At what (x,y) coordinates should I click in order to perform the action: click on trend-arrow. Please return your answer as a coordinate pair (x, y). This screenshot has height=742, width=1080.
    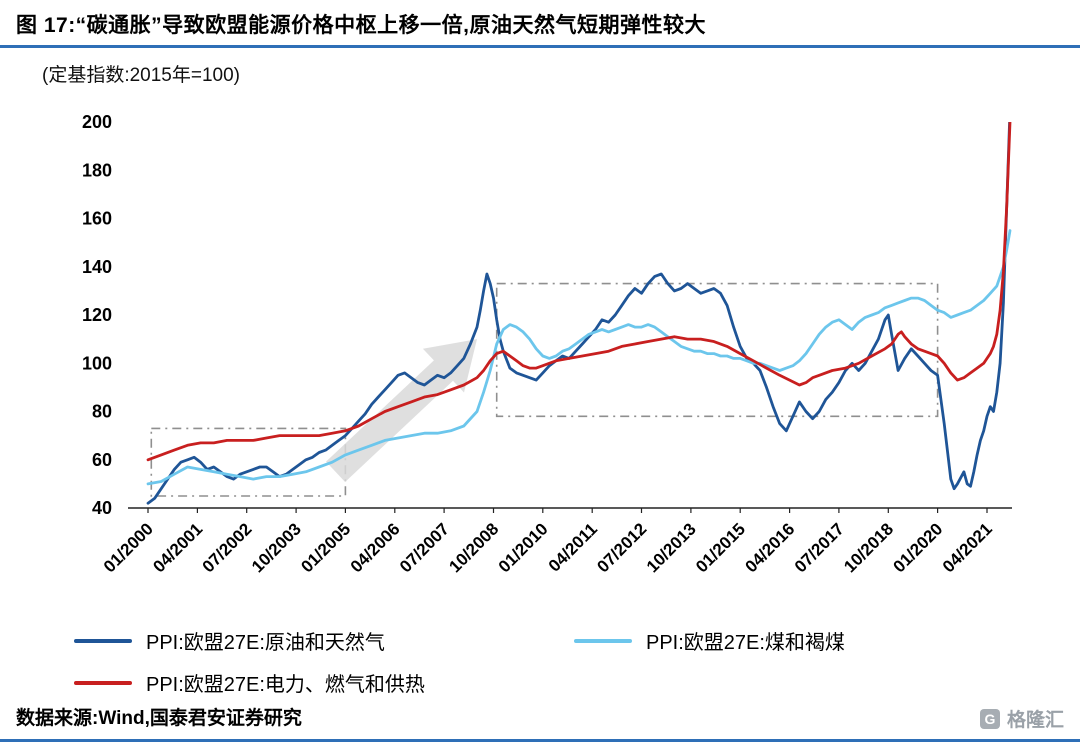
    Looking at the image, I should click on (401, 410).